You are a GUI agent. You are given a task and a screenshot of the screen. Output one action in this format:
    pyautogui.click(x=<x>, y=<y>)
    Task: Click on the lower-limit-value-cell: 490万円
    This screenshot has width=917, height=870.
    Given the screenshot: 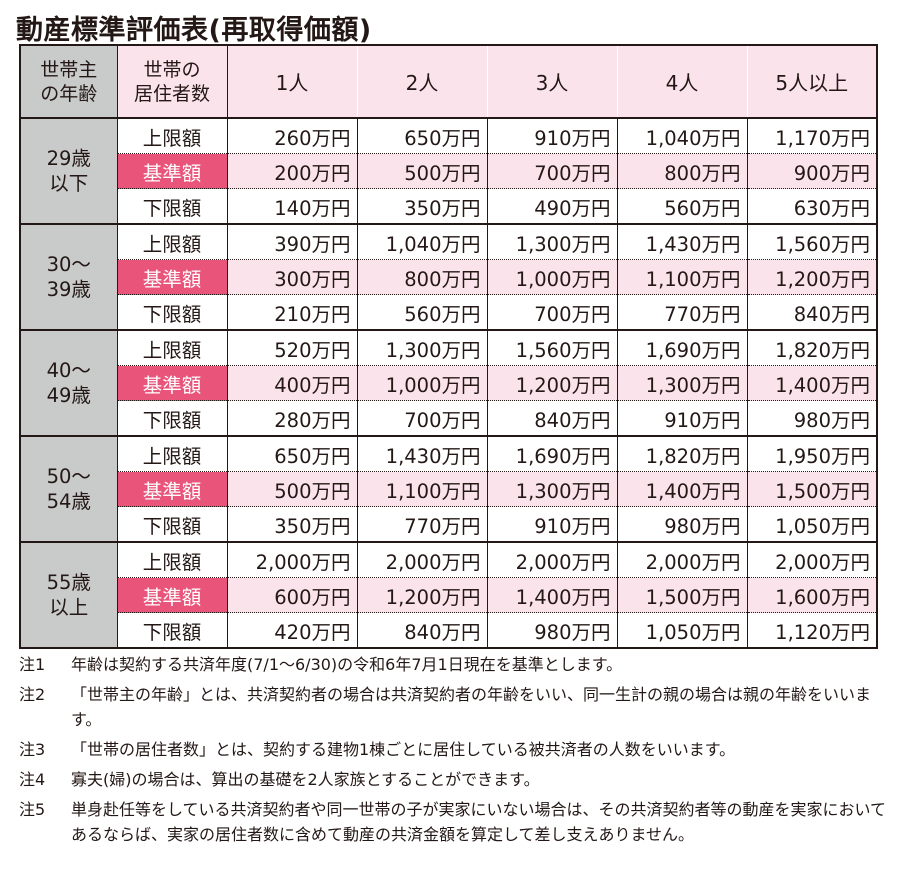 What is the action you would take?
    pyautogui.click(x=551, y=206)
    